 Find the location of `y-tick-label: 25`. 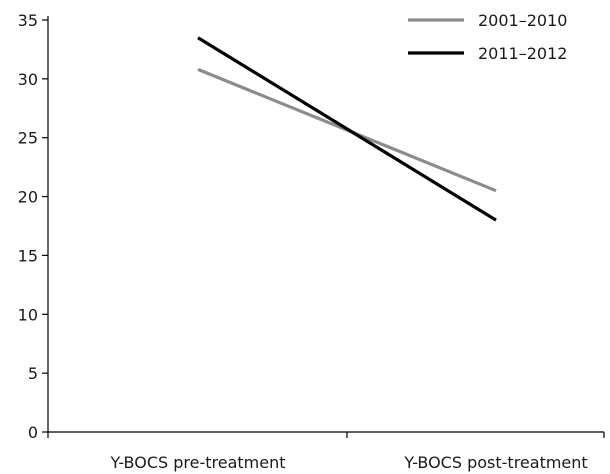

y-tick-label: 25 is located at coordinates (28, 138).